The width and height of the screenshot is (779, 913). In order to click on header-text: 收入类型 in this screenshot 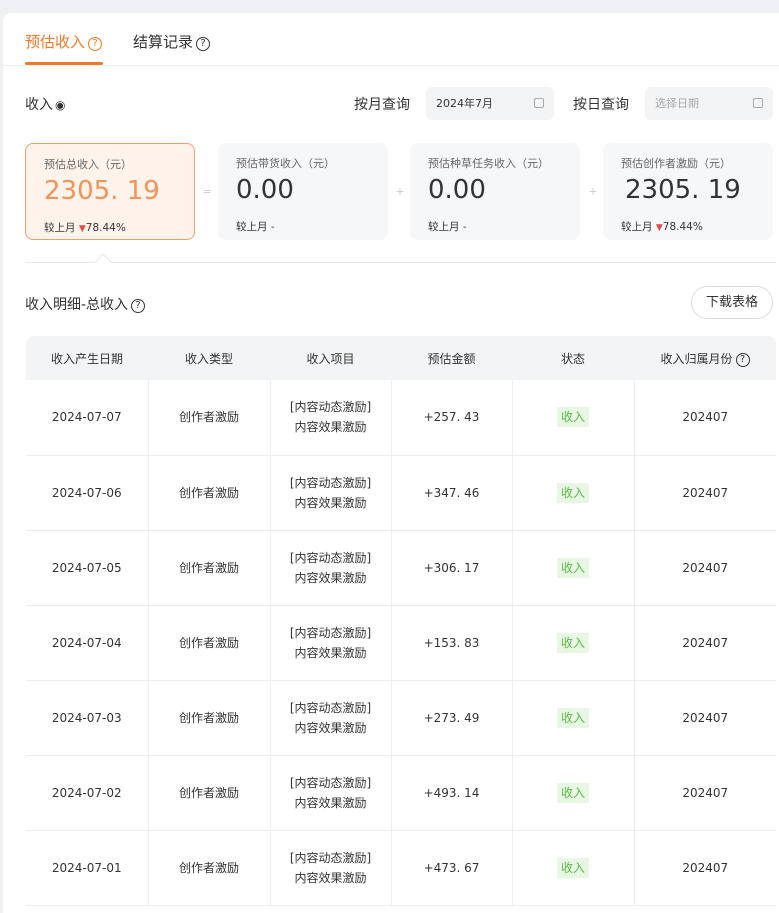, I will do `click(208, 358)`.